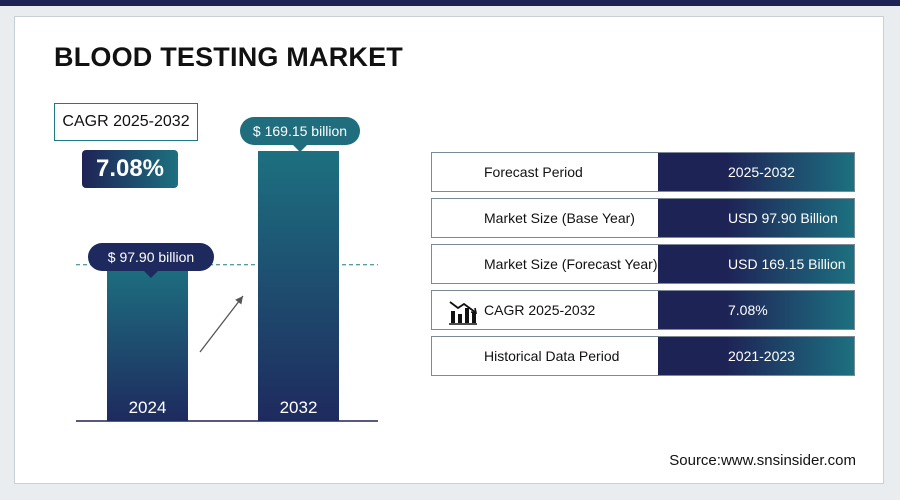  Describe the element at coordinates (300, 134) in the screenshot. I see `data-label-2032: $ 169.15 billion` at that location.